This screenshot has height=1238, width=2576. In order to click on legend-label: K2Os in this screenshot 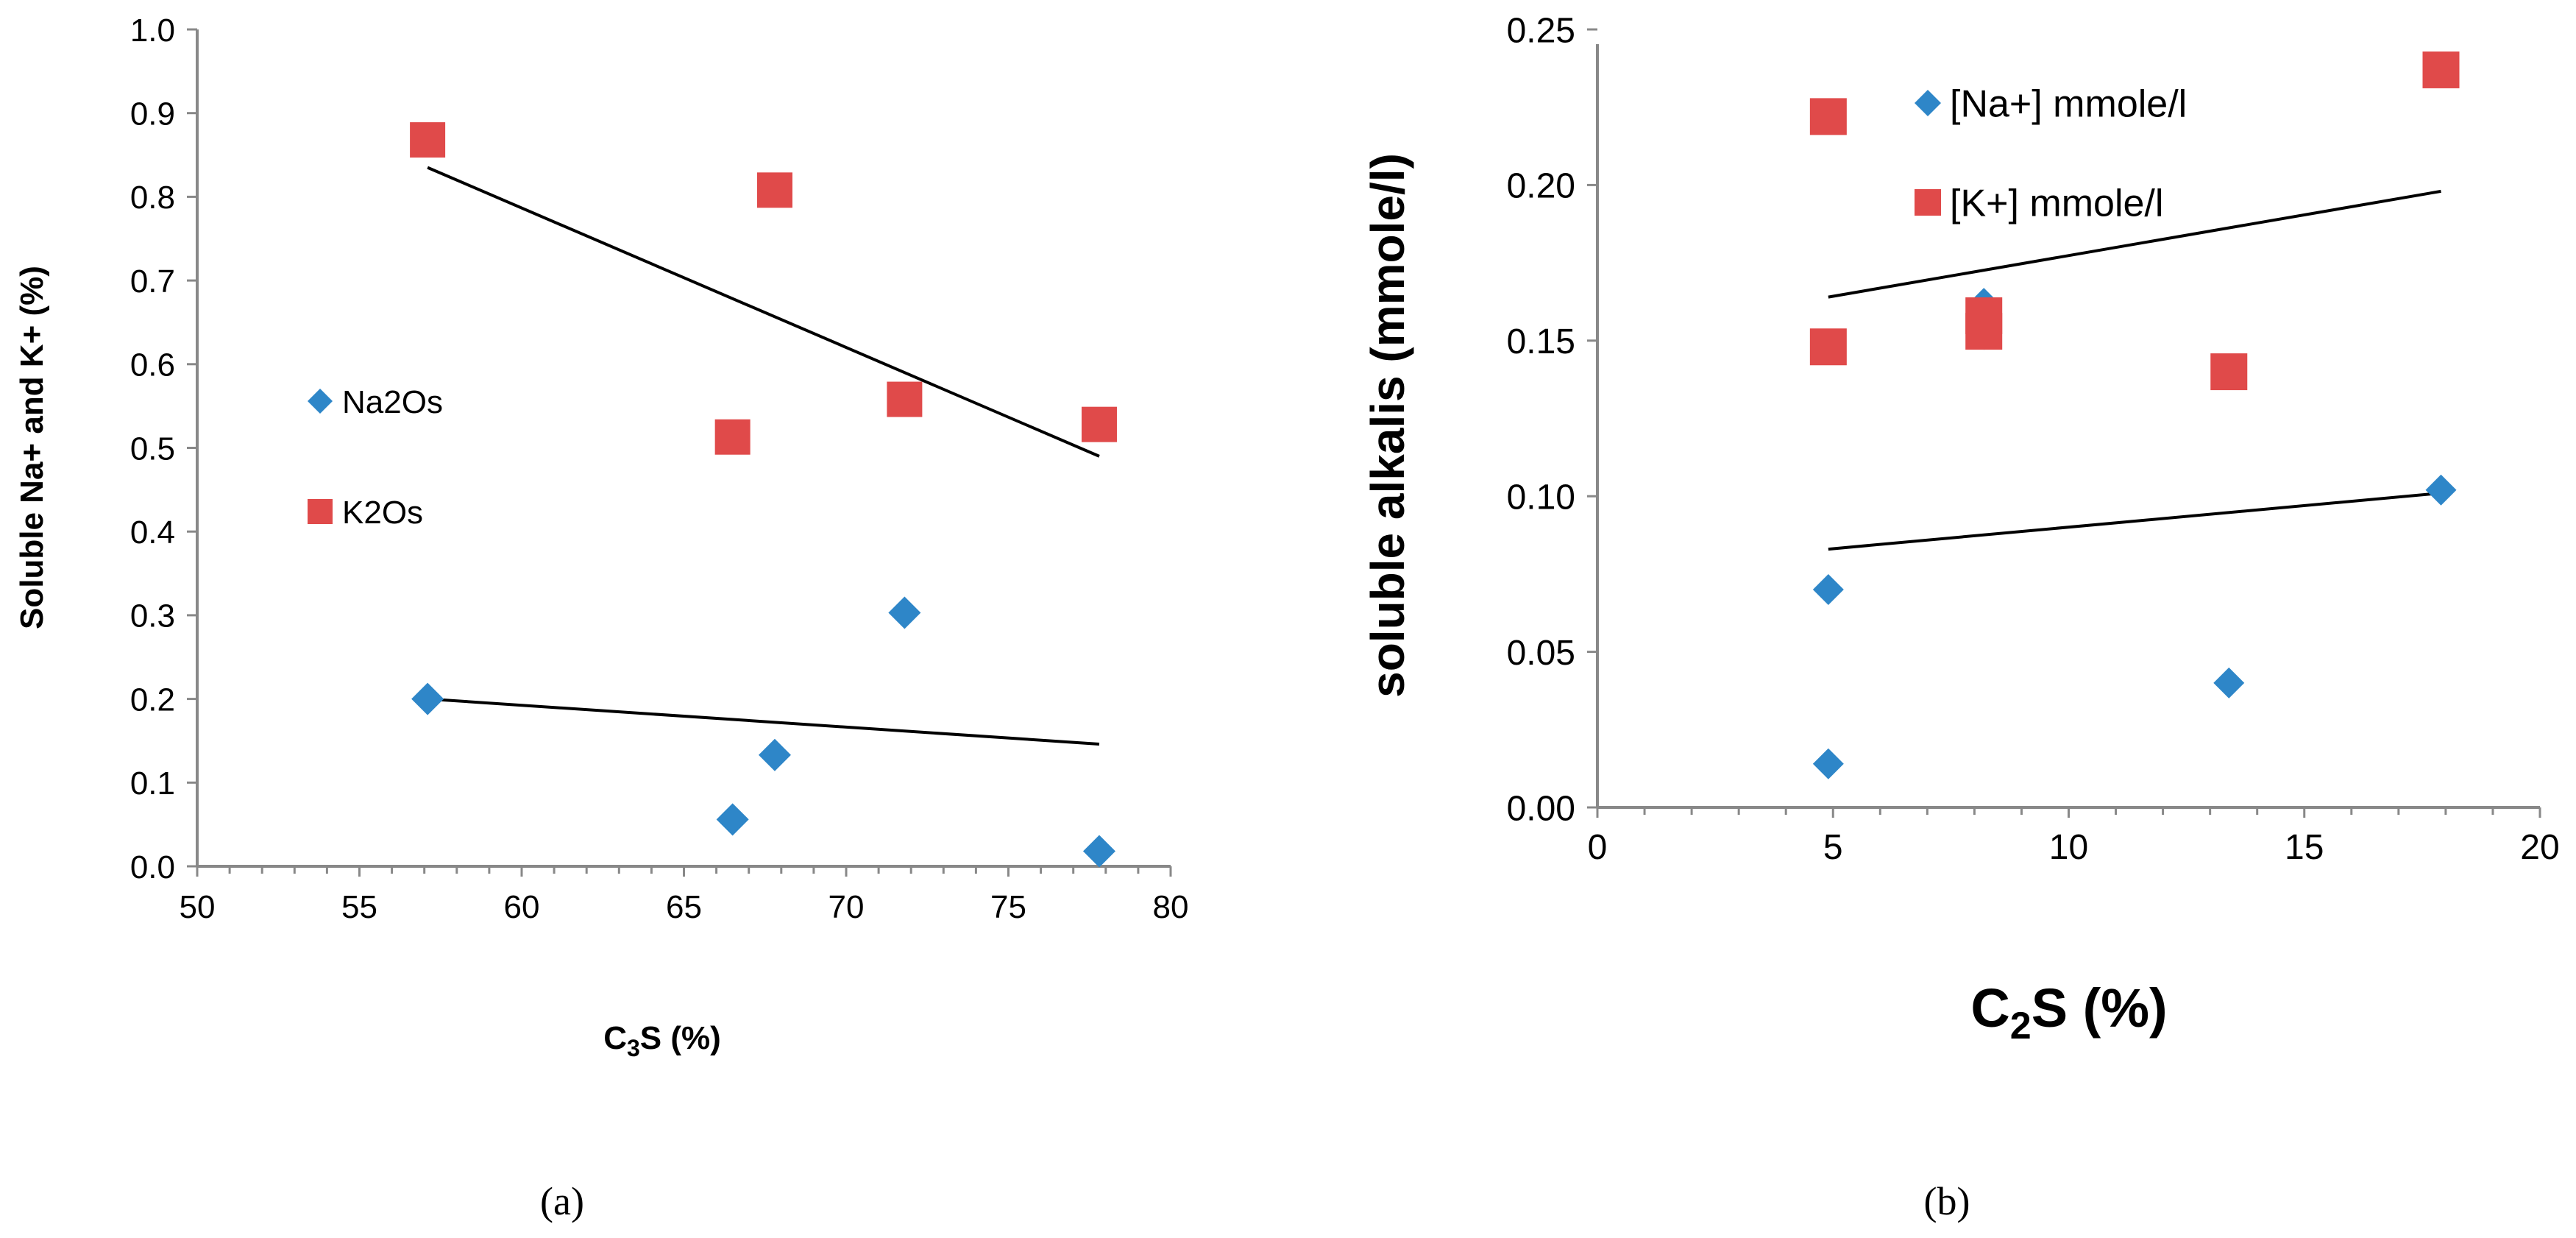, I will do `click(382, 513)`.